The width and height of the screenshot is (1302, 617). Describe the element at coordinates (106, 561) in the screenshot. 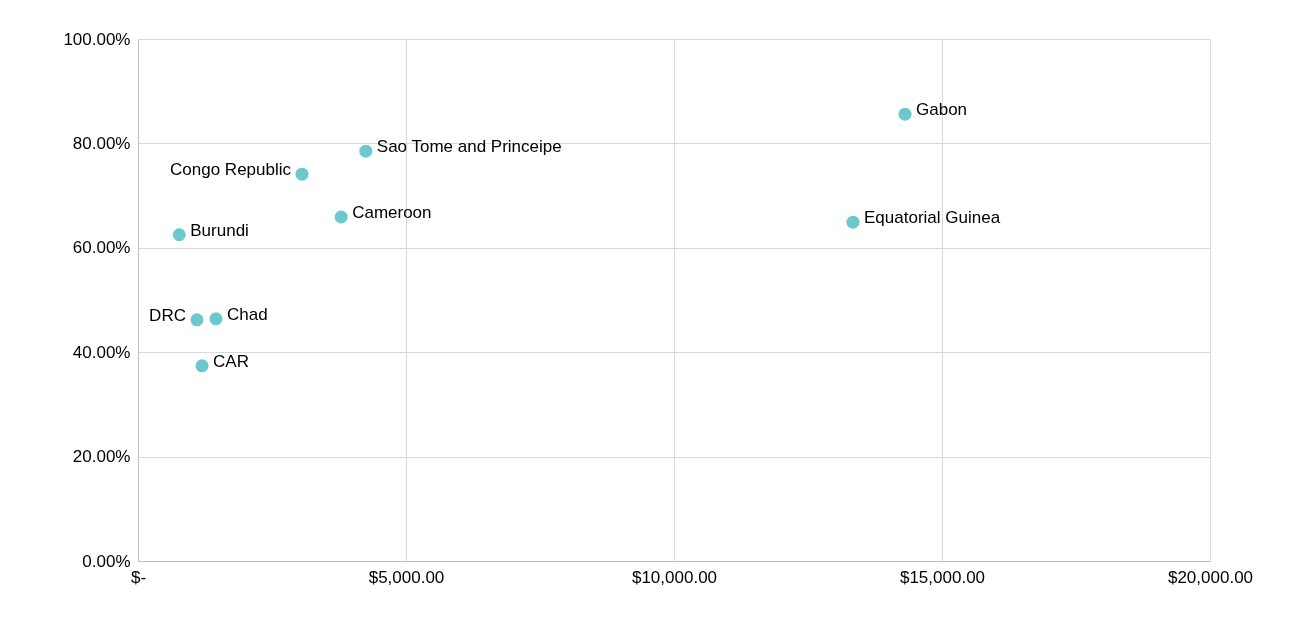

I see `y-tick-label: 0.00%` at that location.